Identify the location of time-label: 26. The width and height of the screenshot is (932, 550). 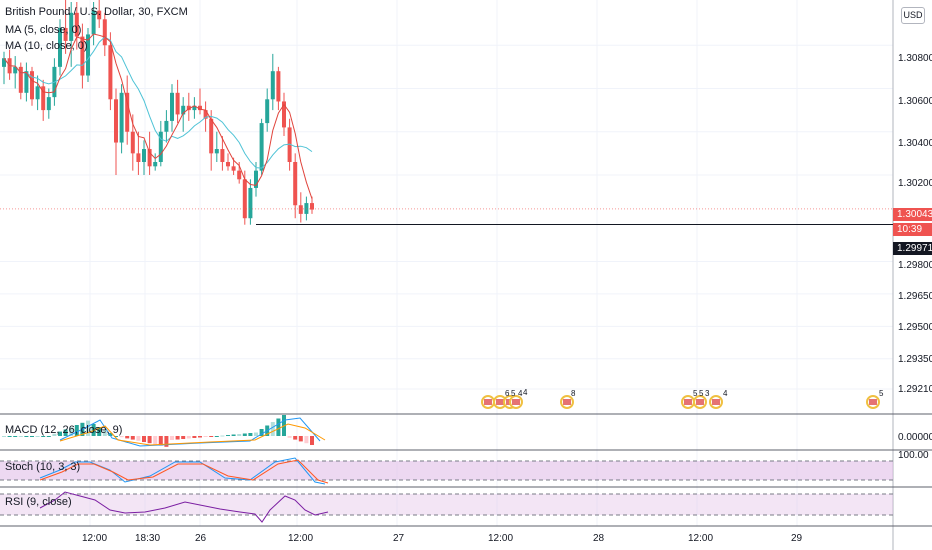
(201, 538).